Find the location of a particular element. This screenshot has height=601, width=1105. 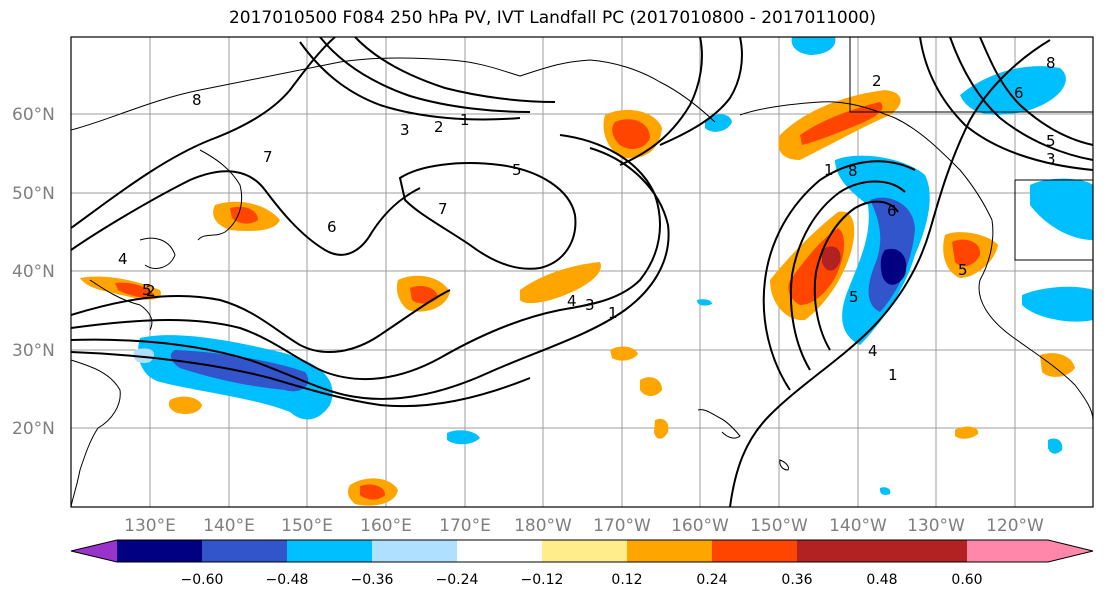

colorbar-label: 0.36 is located at coordinates (796, 580).